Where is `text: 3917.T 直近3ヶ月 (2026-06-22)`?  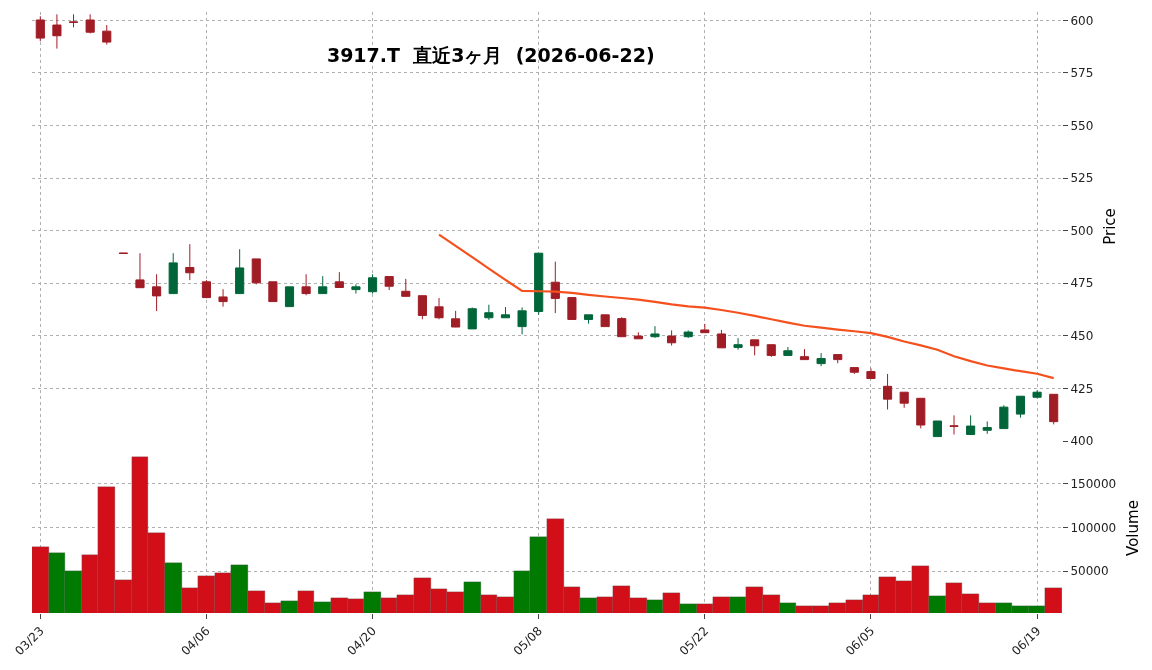 text: 3917.T 直近3ヶ月 (2026-06-22) is located at coordinates (490, 54).